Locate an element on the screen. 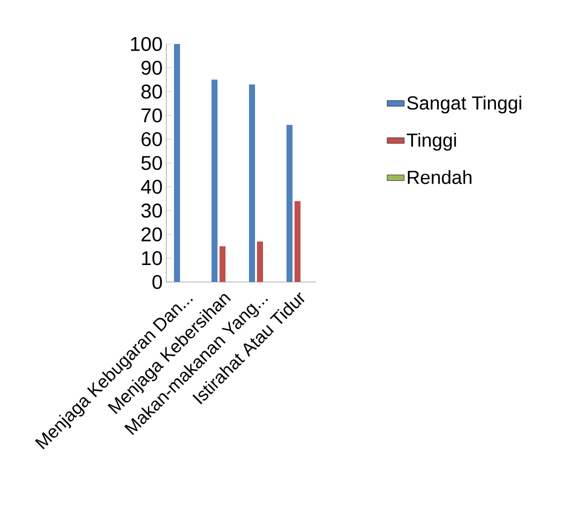 This screenshot has height=516, width=569. y-tick-label: 60 is located at coordinates (152, 139).